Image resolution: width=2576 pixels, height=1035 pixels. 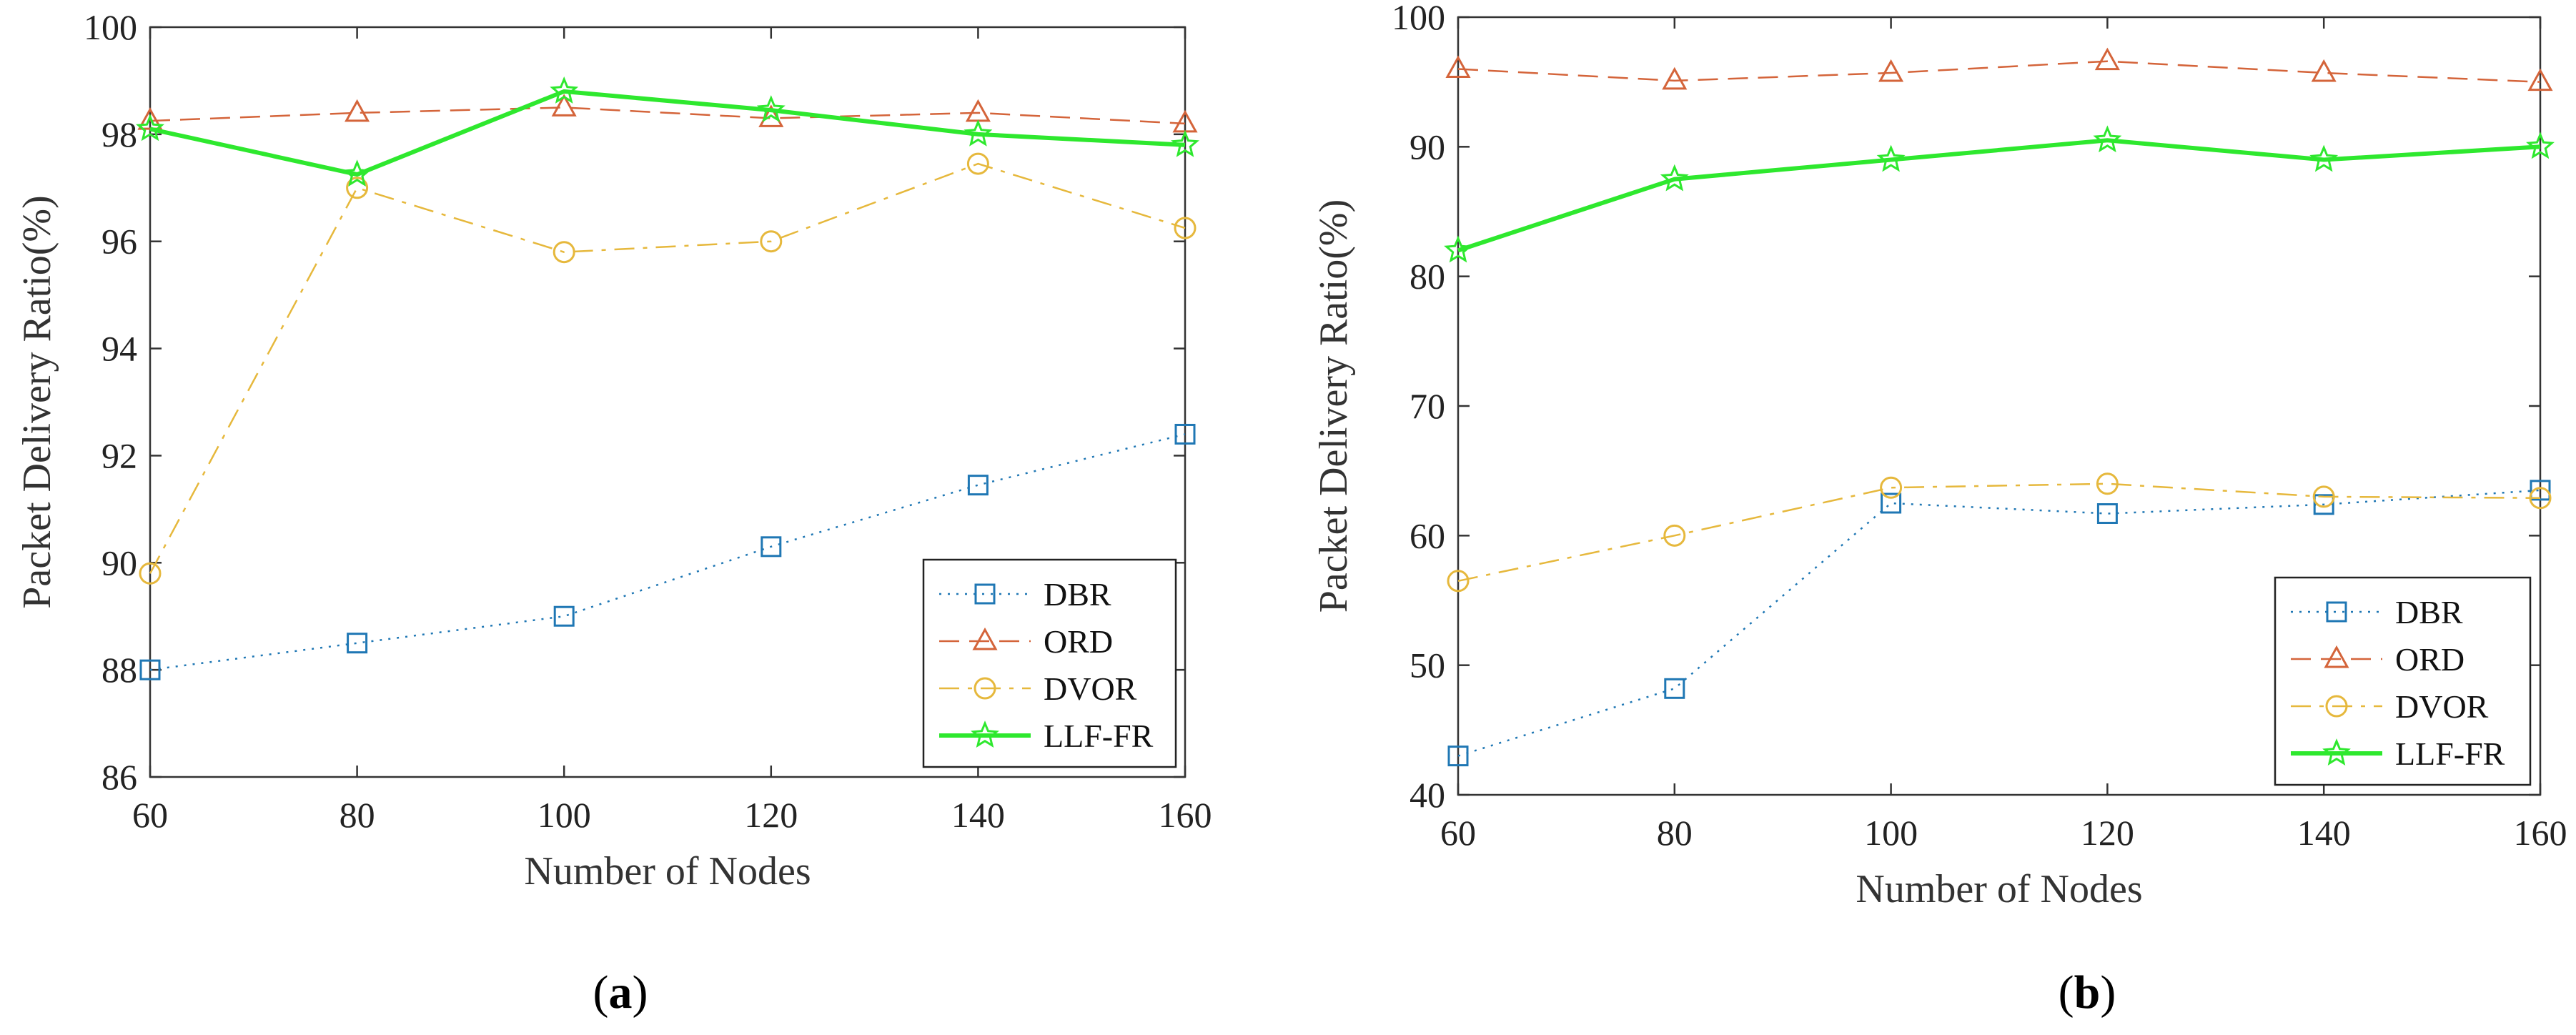 I want to click on series-line-dbr, so click(x=1999, y=623).